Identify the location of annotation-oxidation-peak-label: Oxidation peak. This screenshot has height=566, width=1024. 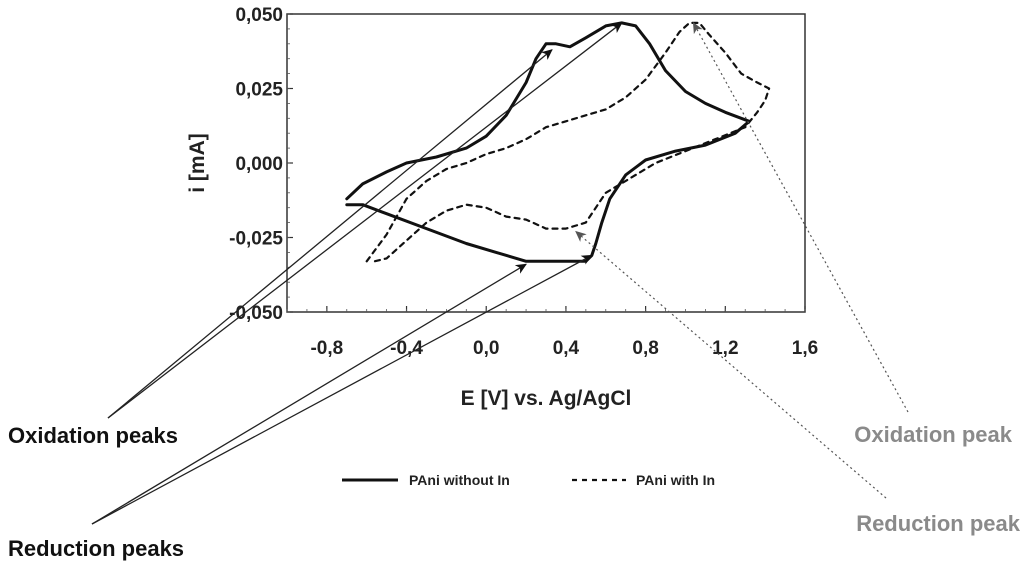
(933, 434).